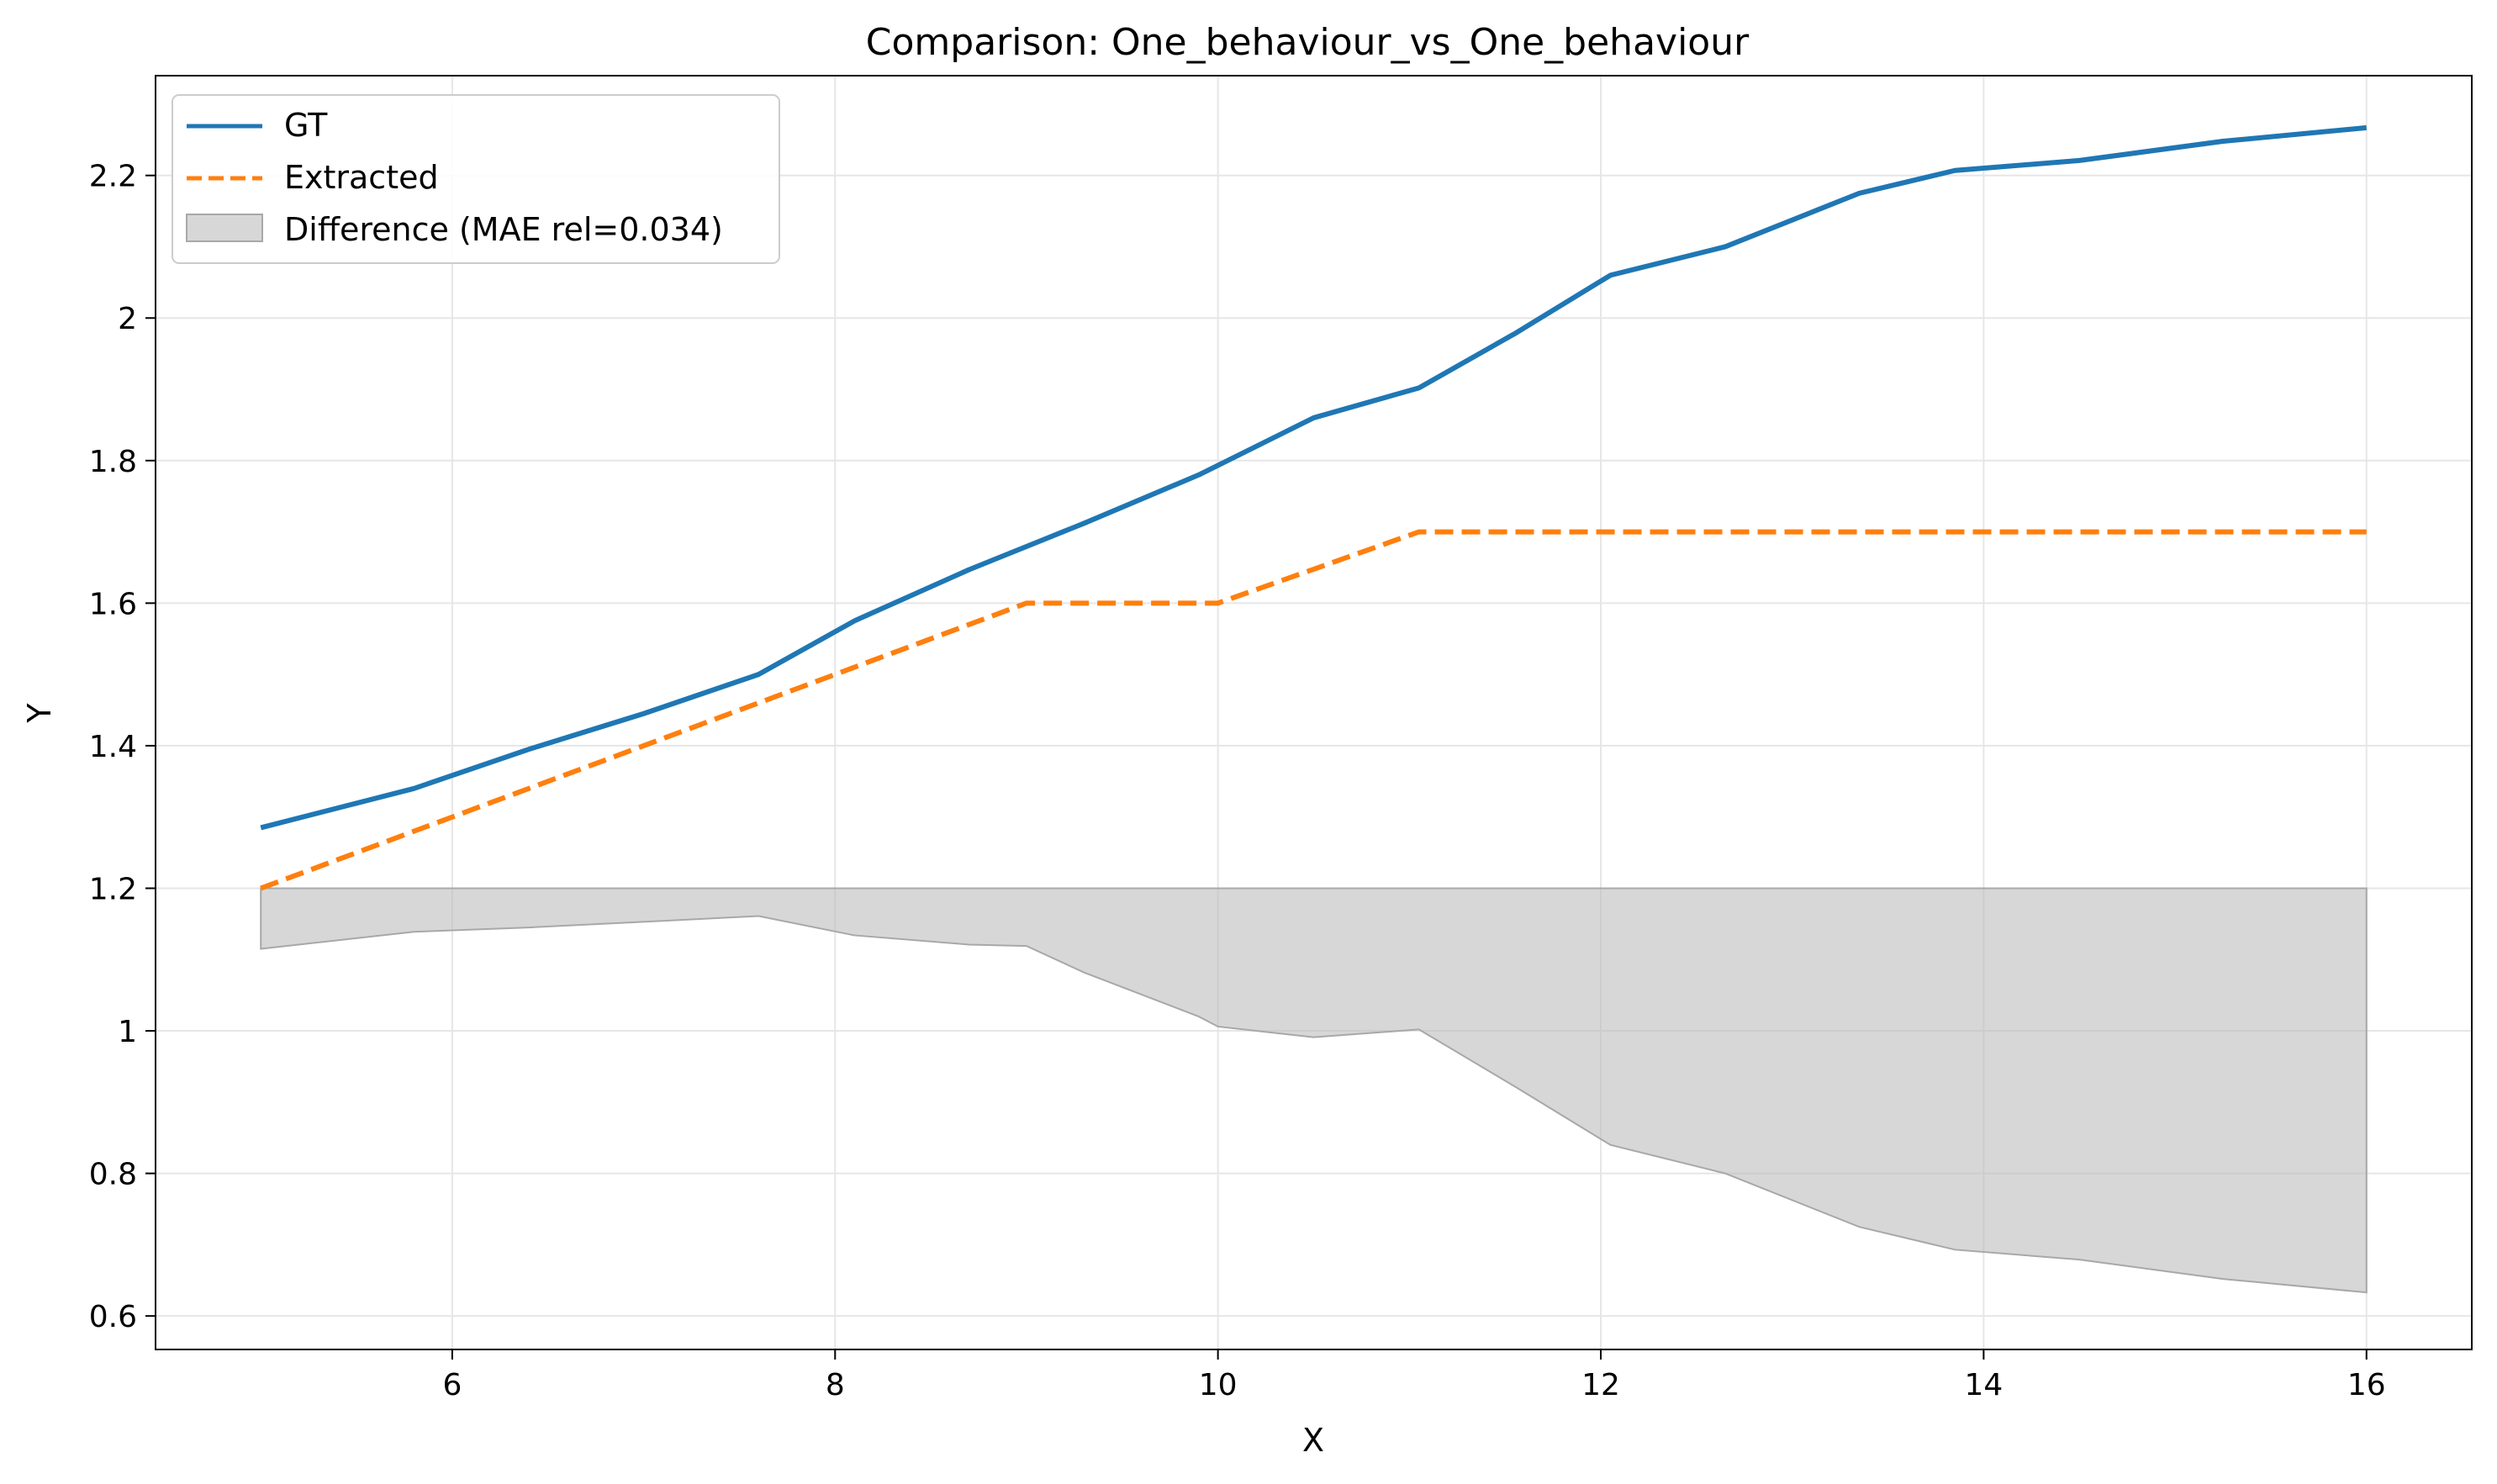 The width and height of the screenshot is (2497, 1484). I want to click on x-tick-label: 14, so click(1983, 1385).